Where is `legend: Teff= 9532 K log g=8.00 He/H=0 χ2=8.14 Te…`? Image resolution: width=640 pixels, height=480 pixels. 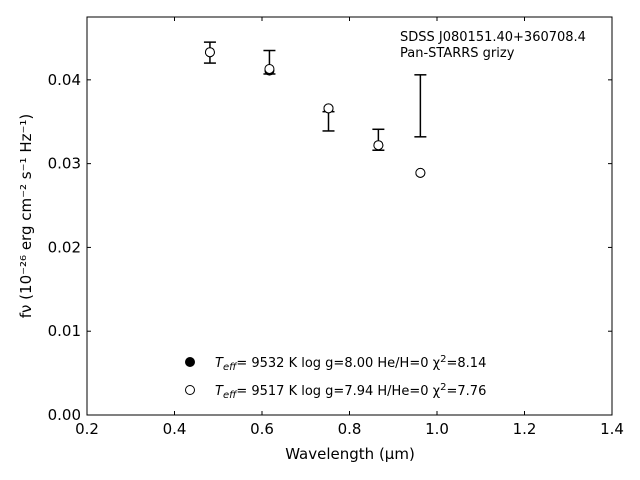
legend: Teff= 9532 K log g=8.00 He/H=0 χ2=8.14 Te… is located at coordinates (335, 377).